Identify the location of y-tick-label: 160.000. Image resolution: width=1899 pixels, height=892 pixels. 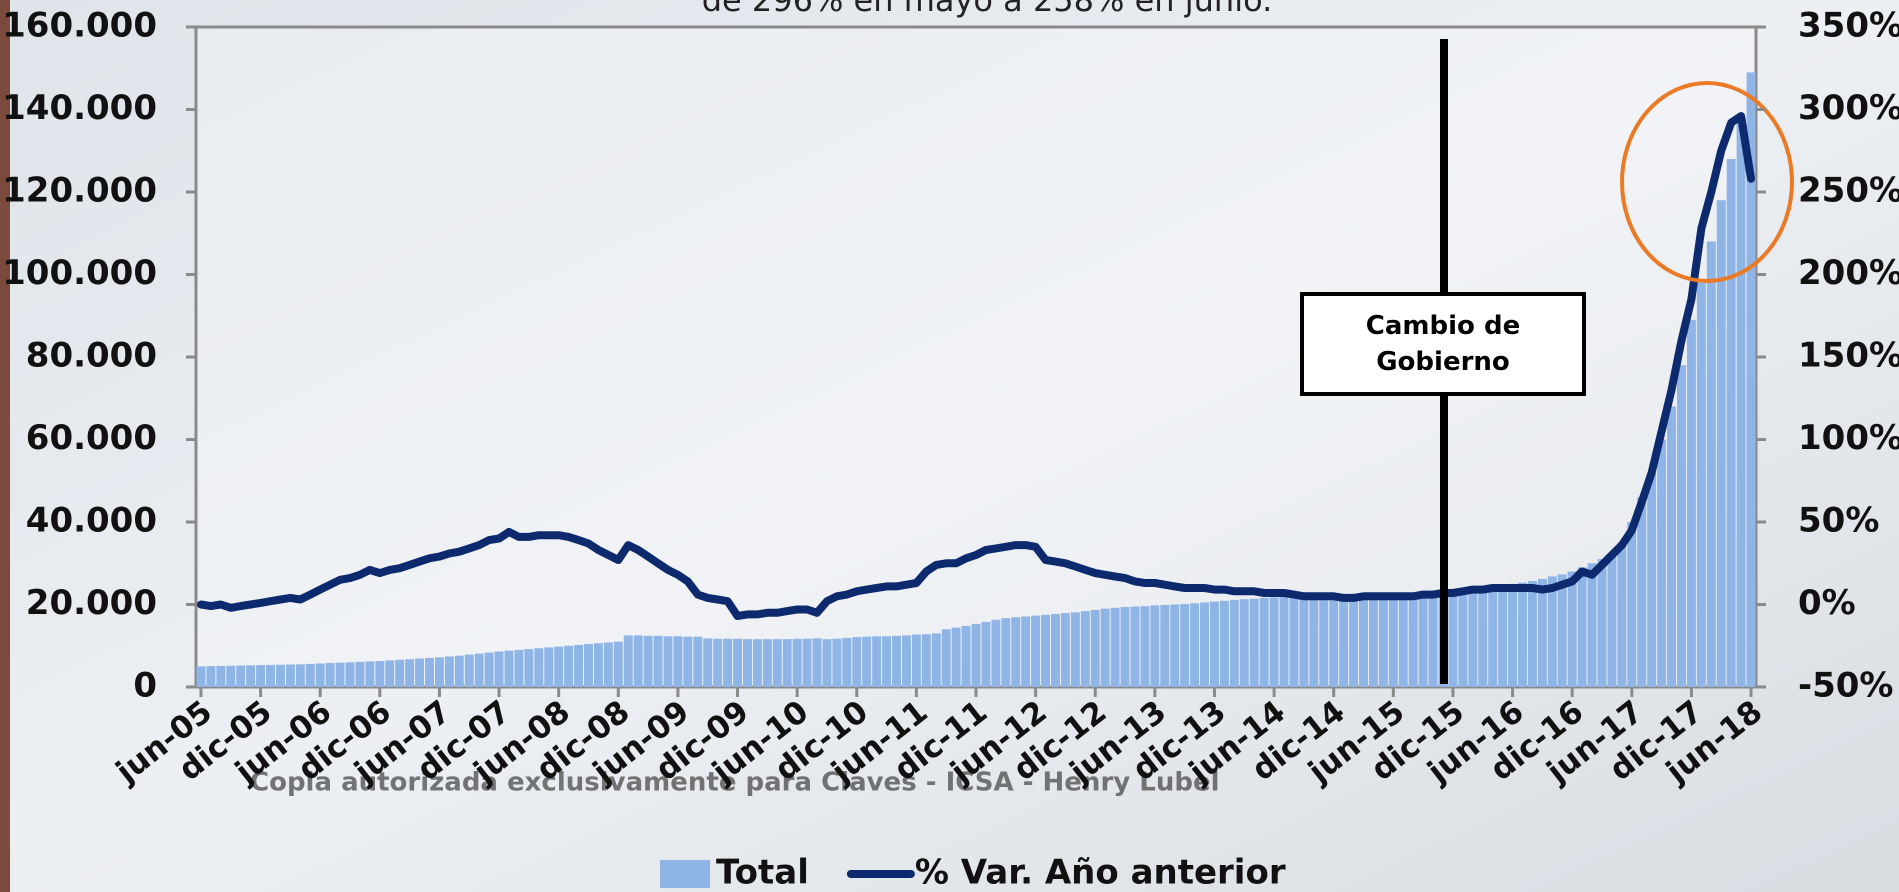
(79, 26).